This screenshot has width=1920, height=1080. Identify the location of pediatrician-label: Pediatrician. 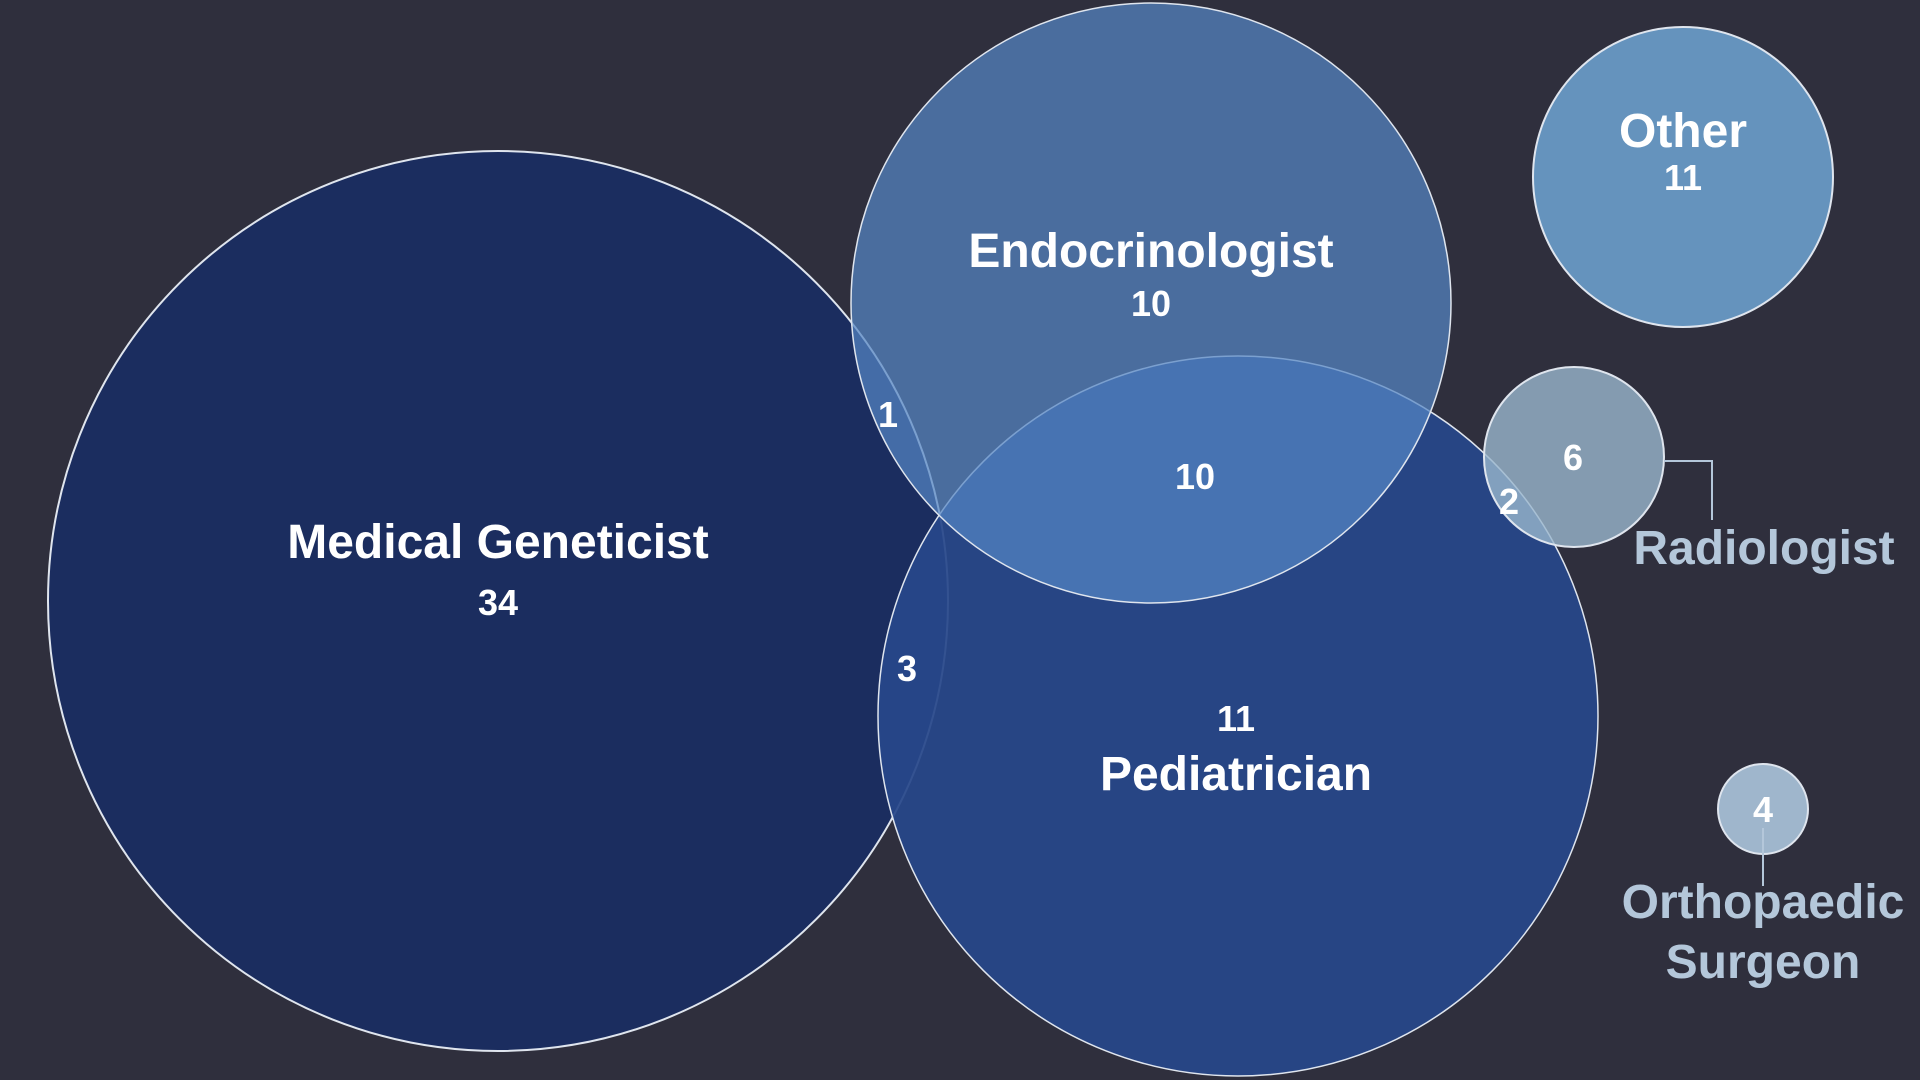
(1236, 774).